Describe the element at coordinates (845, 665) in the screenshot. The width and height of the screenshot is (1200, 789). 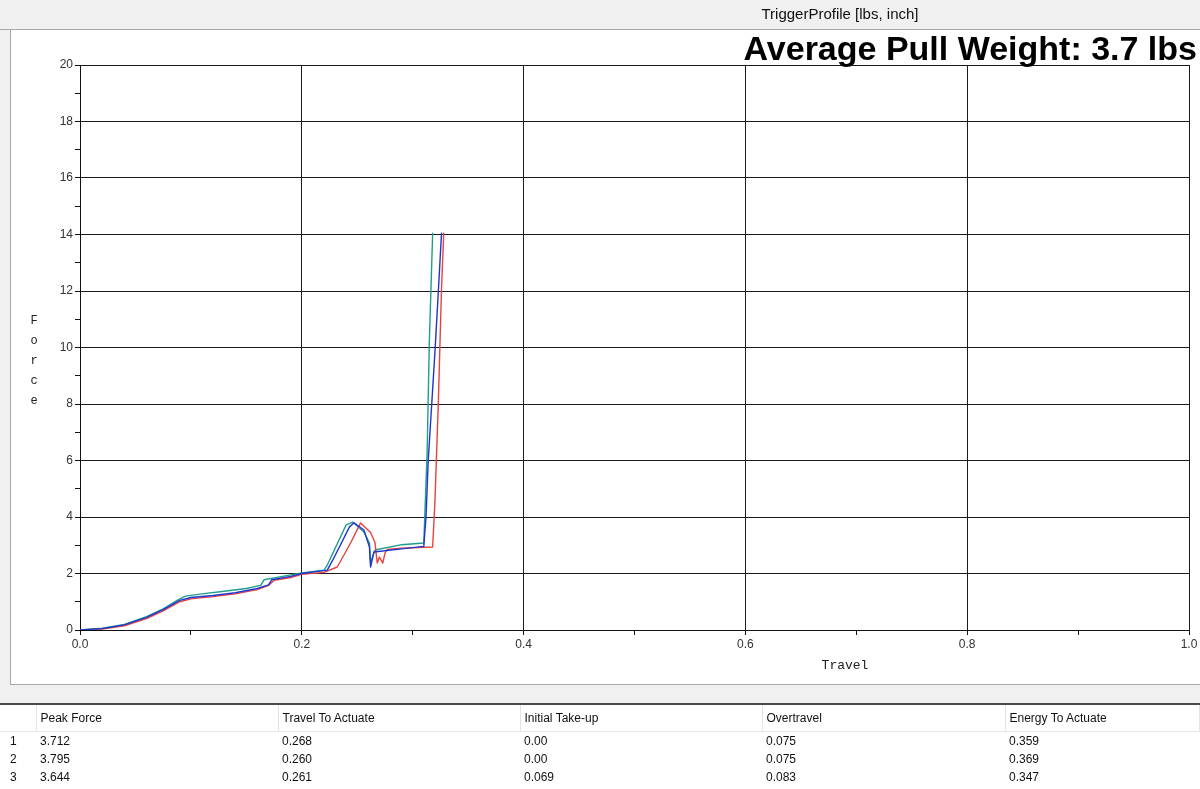
I see `x-axis-title: Travel` at that location.